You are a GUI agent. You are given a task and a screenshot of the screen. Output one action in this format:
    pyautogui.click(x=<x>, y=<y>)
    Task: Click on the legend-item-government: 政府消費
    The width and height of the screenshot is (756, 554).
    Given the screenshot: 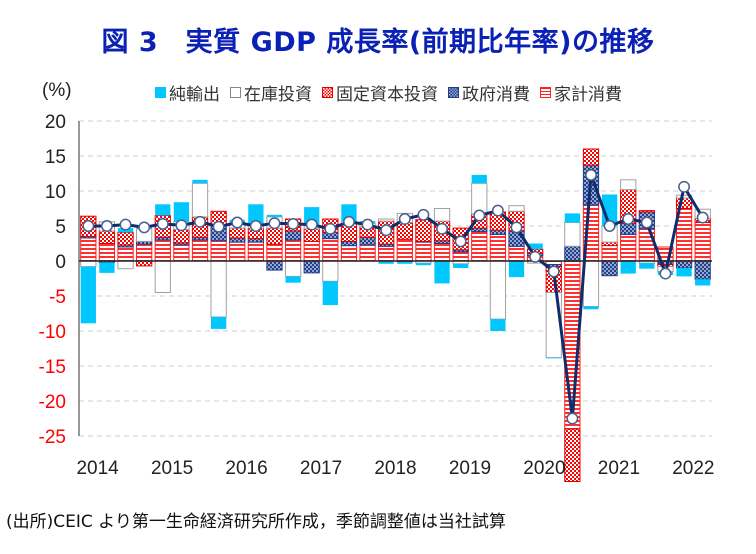 What is the action you would take?
    pyautogui.click(x=489, y=92)
    